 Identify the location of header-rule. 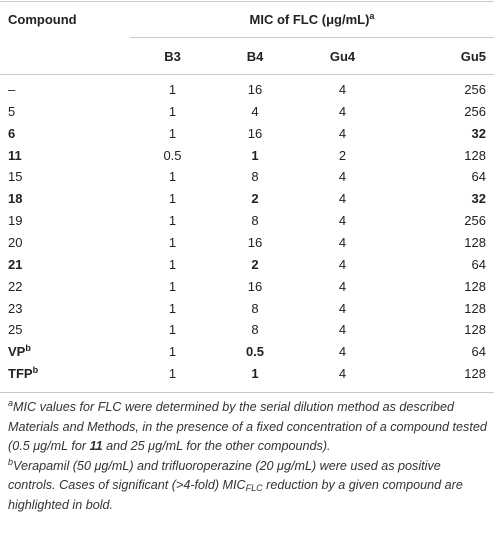
(247, 74).